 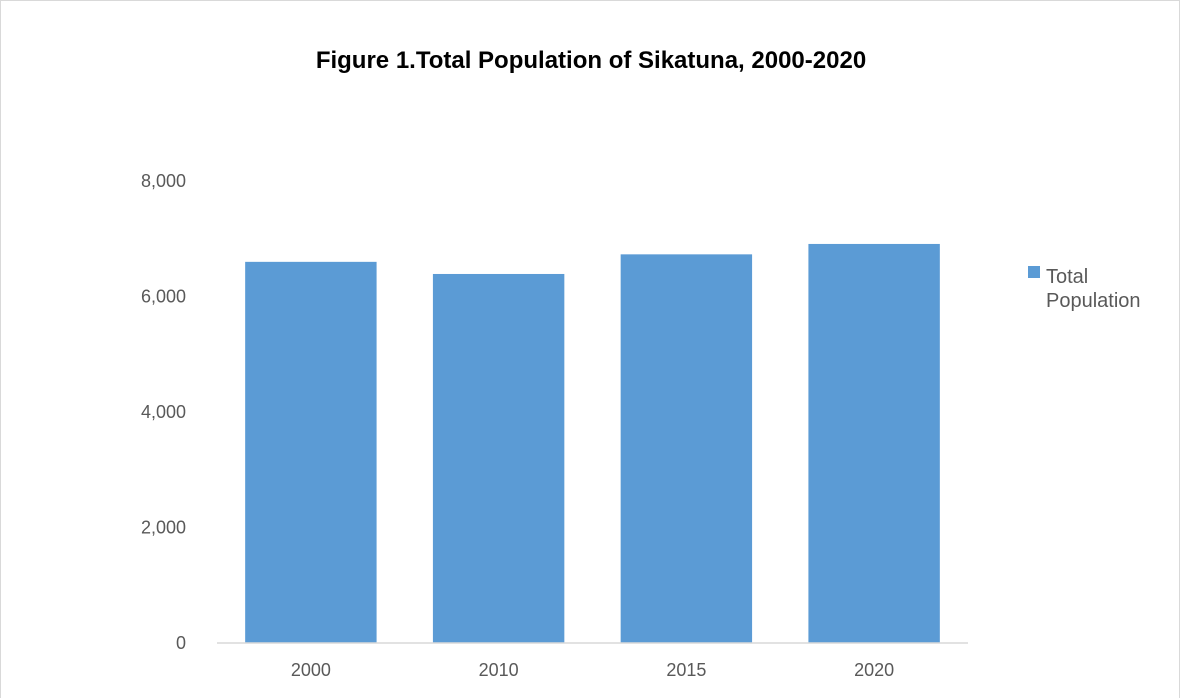 I want to click on legend-label-line-2: Population, so click(x=1093, y=301).